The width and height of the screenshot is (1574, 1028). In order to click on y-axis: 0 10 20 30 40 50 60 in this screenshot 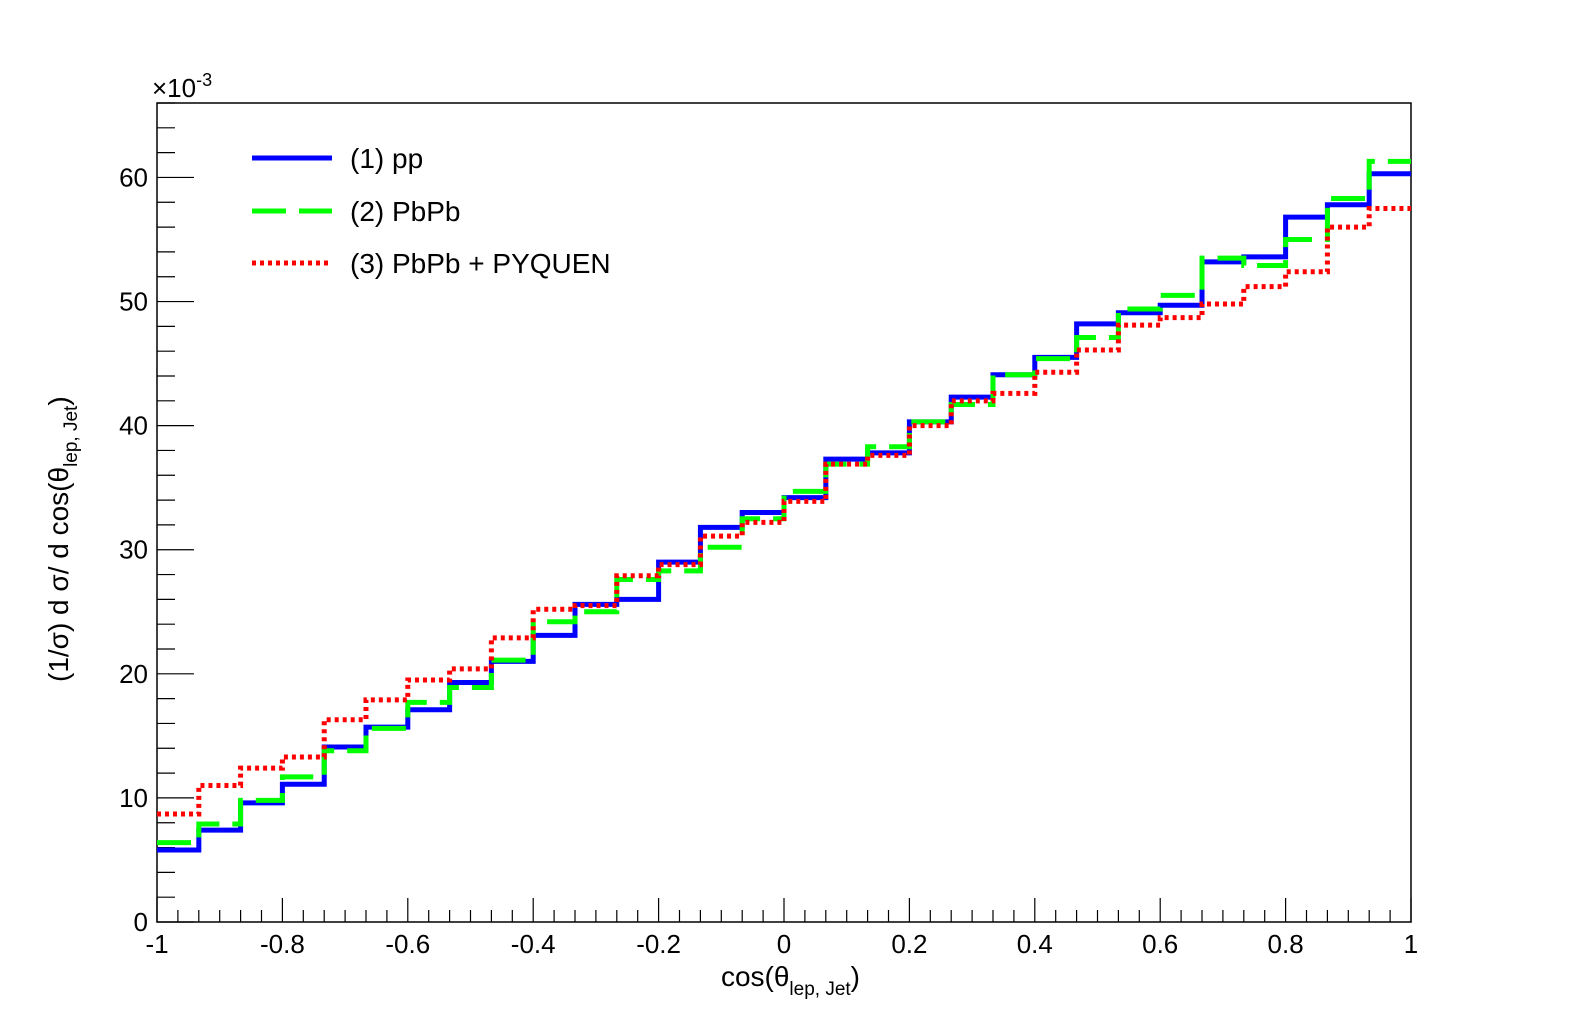, I will do `click(156, 519)`.